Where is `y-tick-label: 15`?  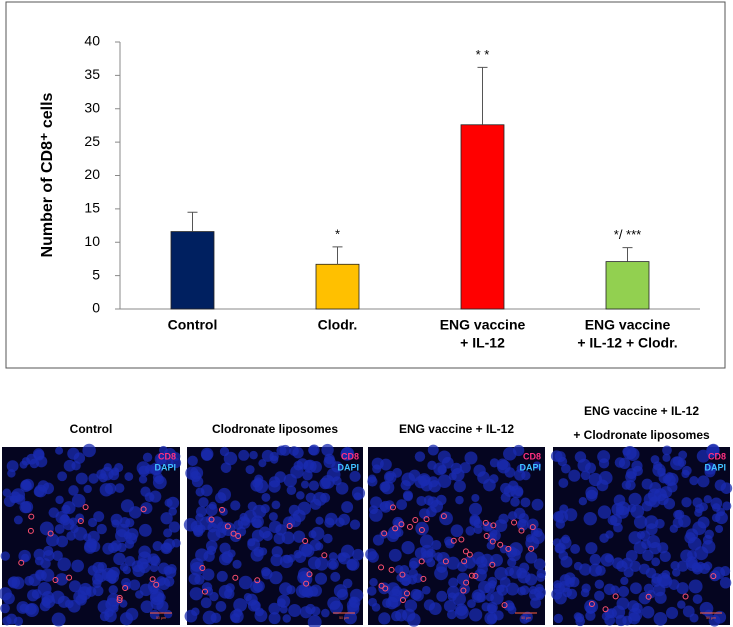
y-tick-label: 15 is located at coordinates (92, 208).